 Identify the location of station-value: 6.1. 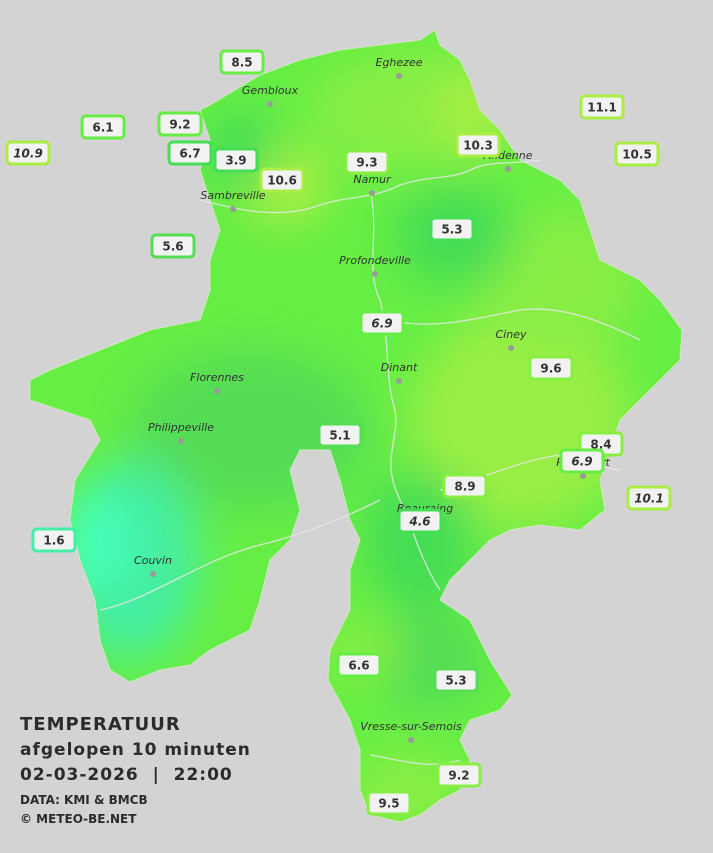
(102, 128).